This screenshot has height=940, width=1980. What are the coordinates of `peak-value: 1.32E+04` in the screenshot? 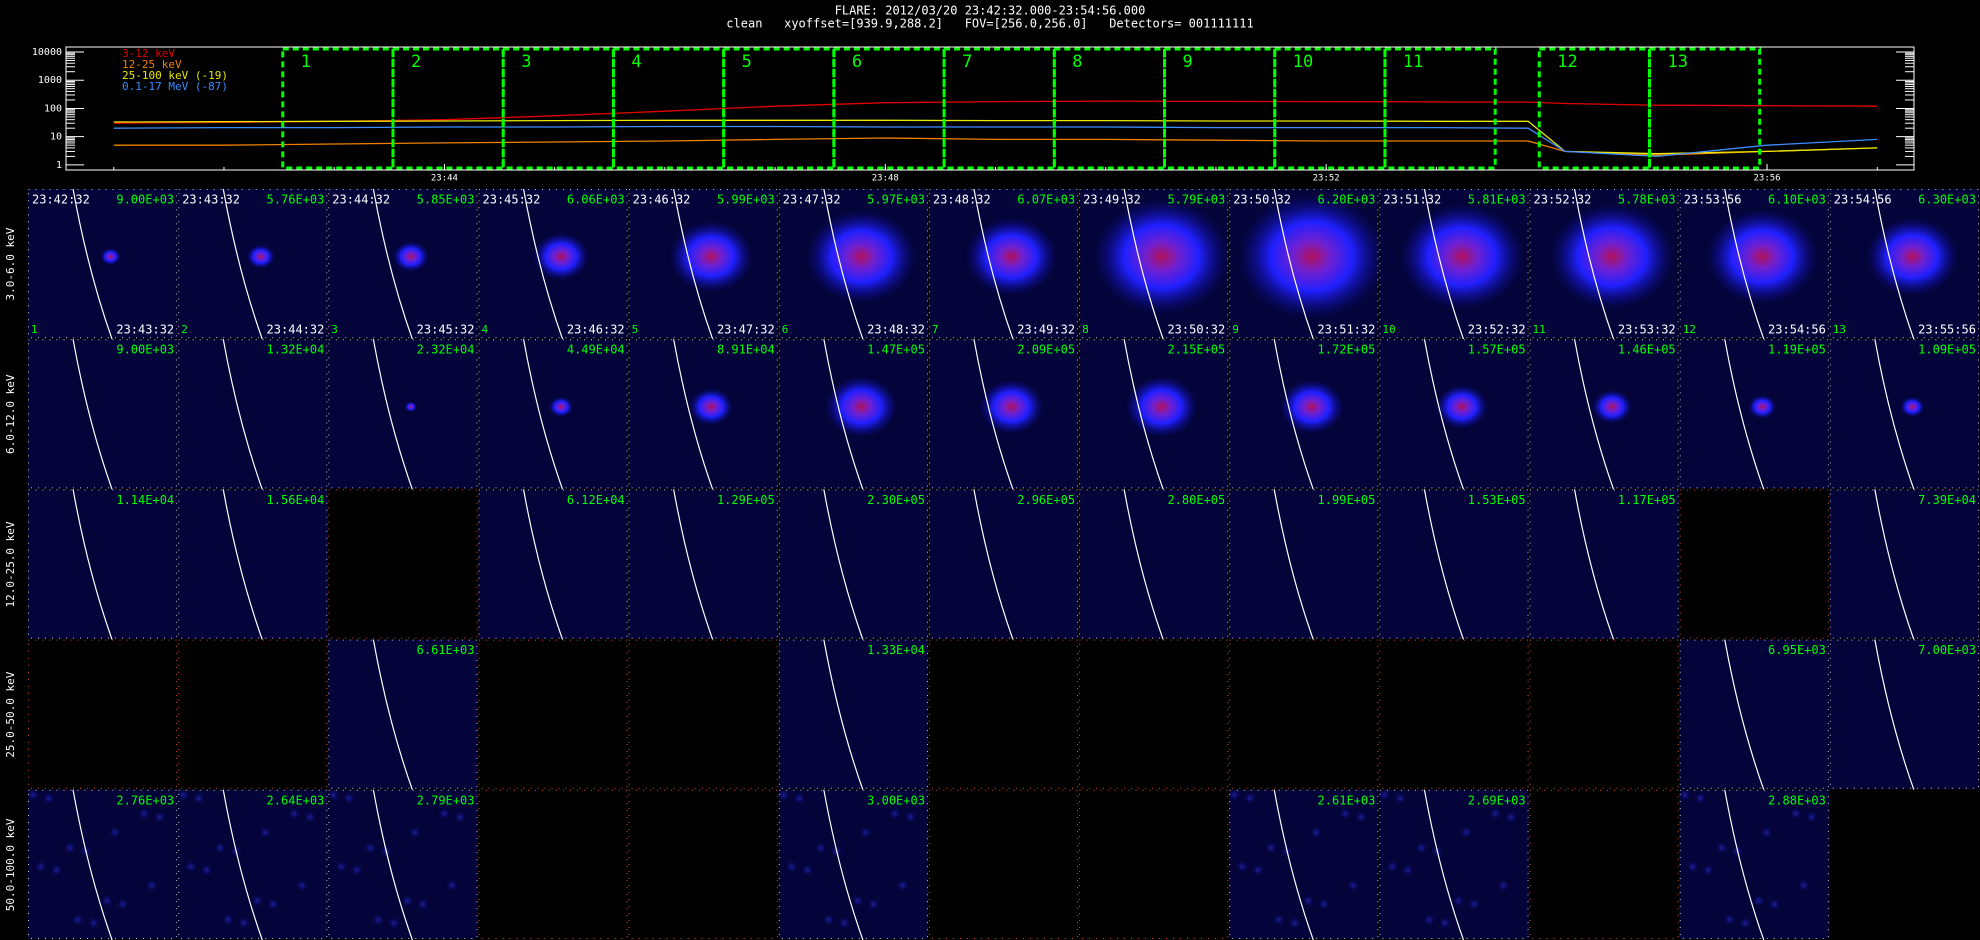 It's located at (296, 350).